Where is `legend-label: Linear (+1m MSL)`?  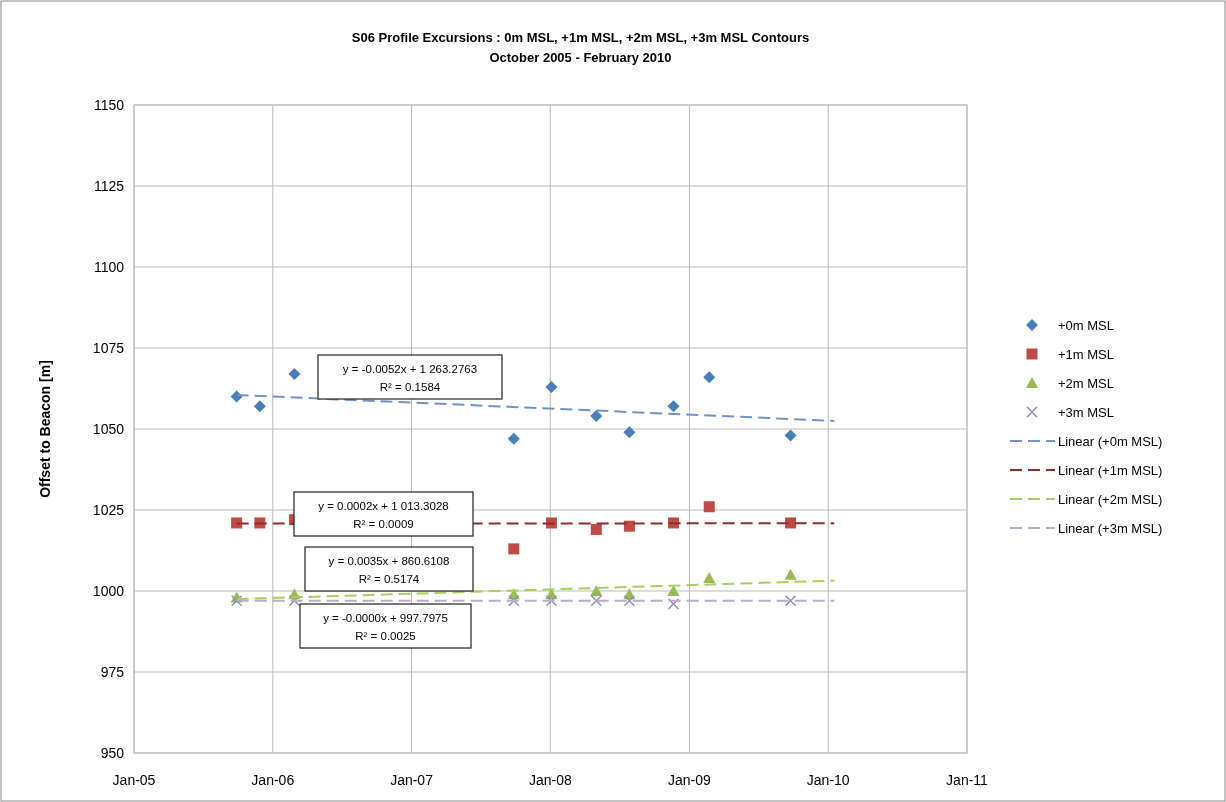
legend-label: Linear (+1m MSL) is located at coordinates (1110, 470).